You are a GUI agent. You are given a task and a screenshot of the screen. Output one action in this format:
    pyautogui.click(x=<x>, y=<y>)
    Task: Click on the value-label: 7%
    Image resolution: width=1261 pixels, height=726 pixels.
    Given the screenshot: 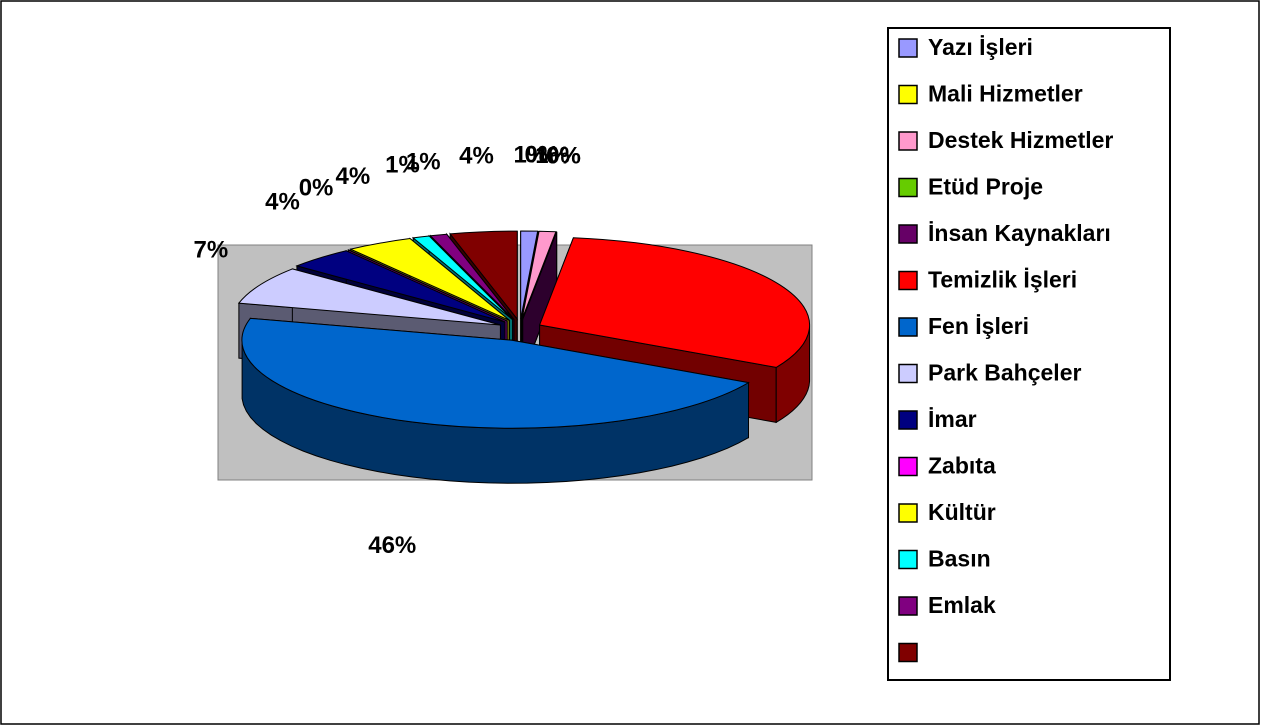 What is the action you would take?
    pyautogui.click(x=210, y=249)
    